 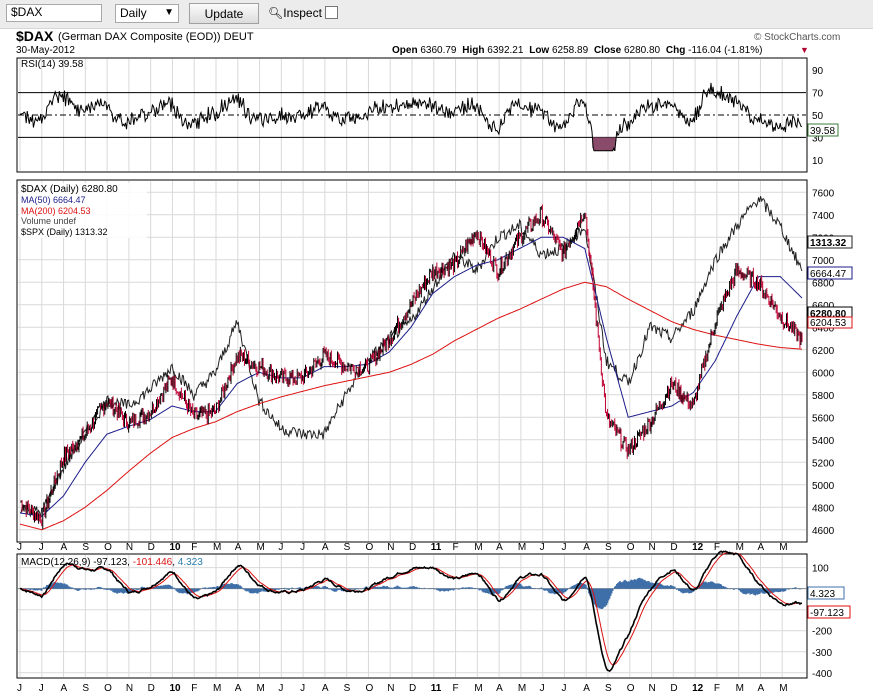 What do you see at coordinates (49, 221) in the screenshot?
I see `legend-volume: Volume undef` at bounding box center [49, 221].